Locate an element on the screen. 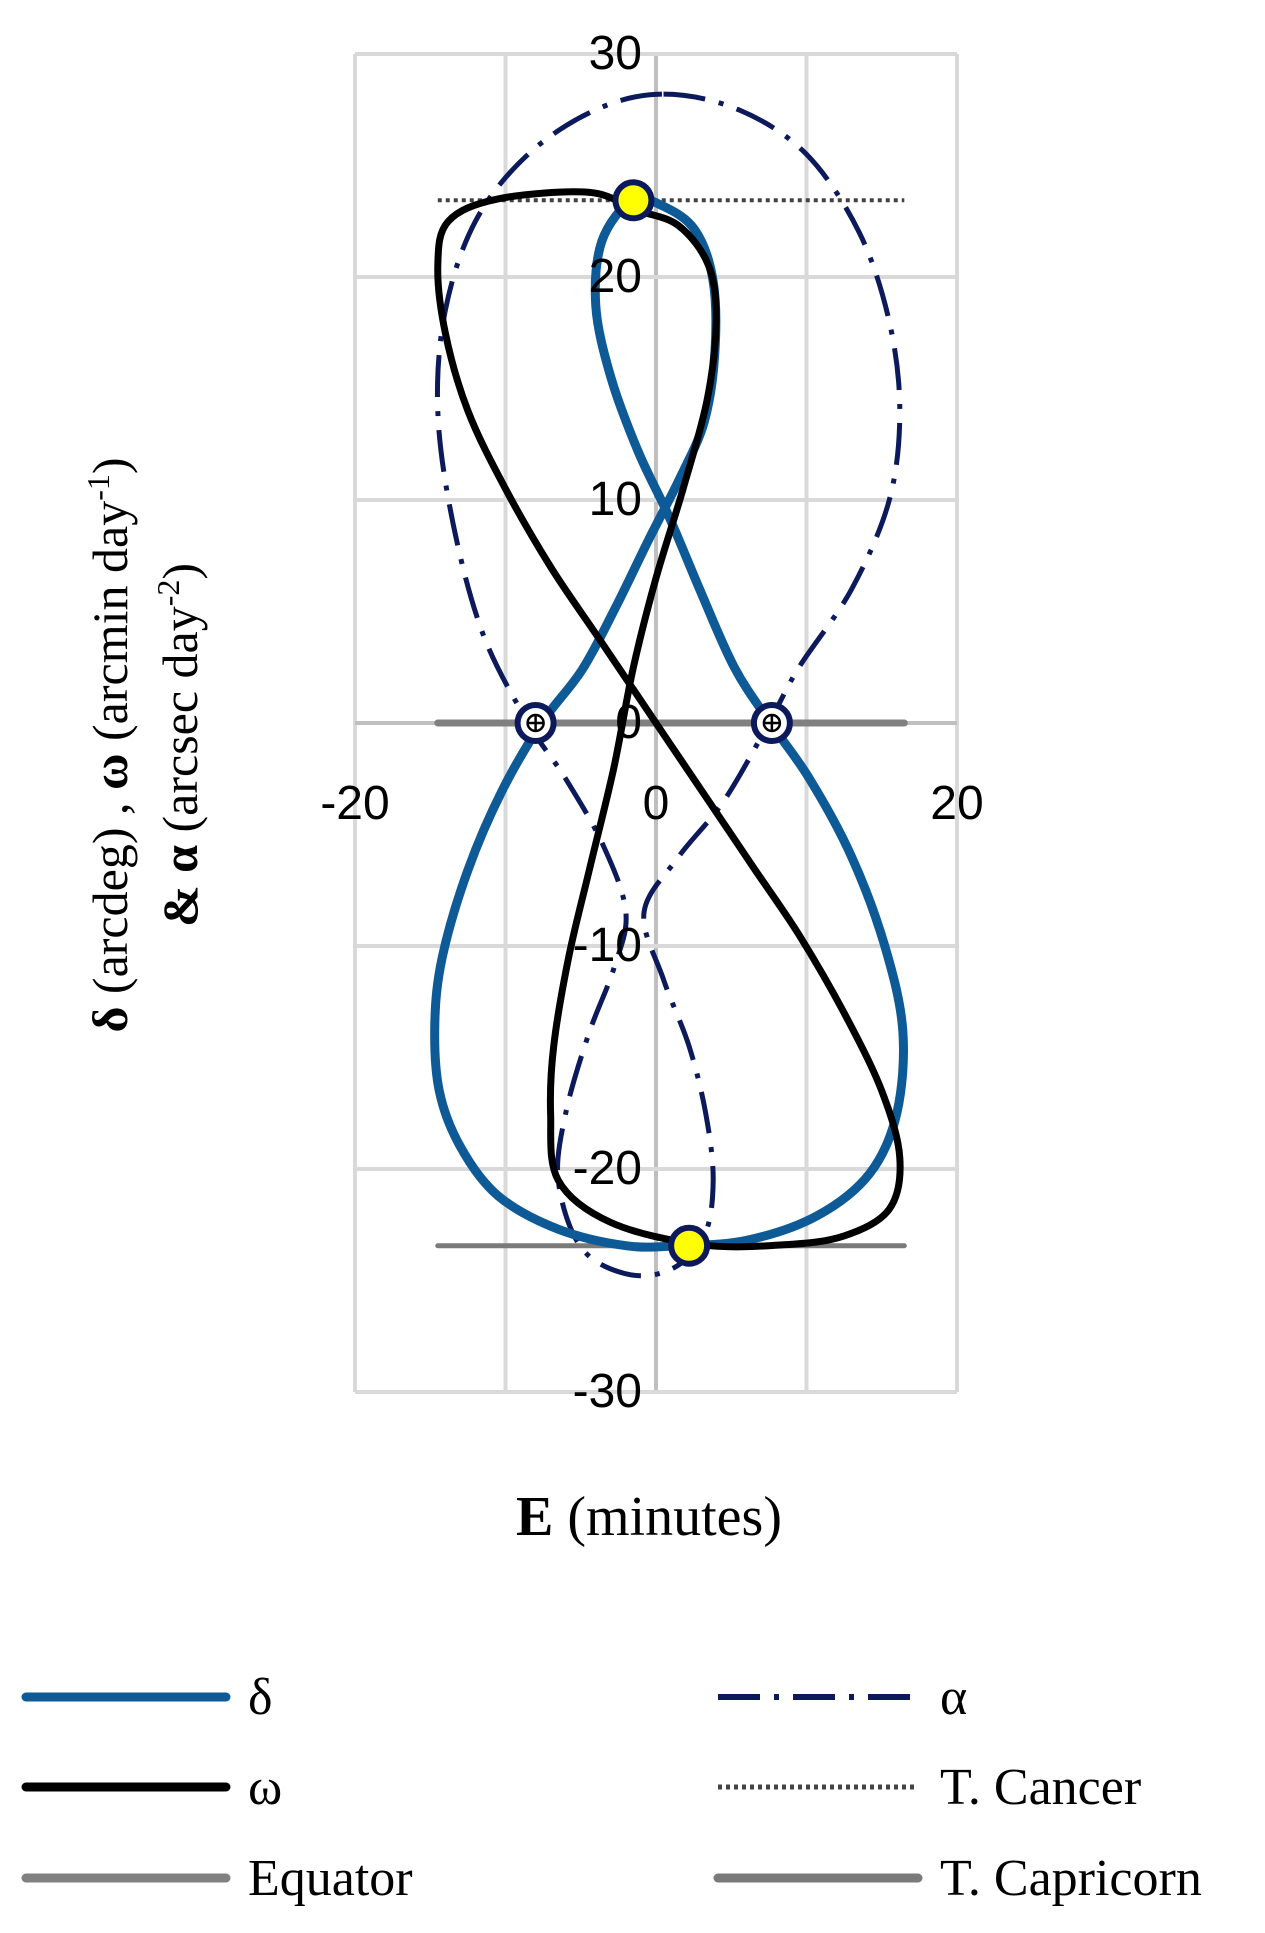 The image size is (1265, 1933). y-axis-title-run: (arcmin day is located at coordinates (110, 627).